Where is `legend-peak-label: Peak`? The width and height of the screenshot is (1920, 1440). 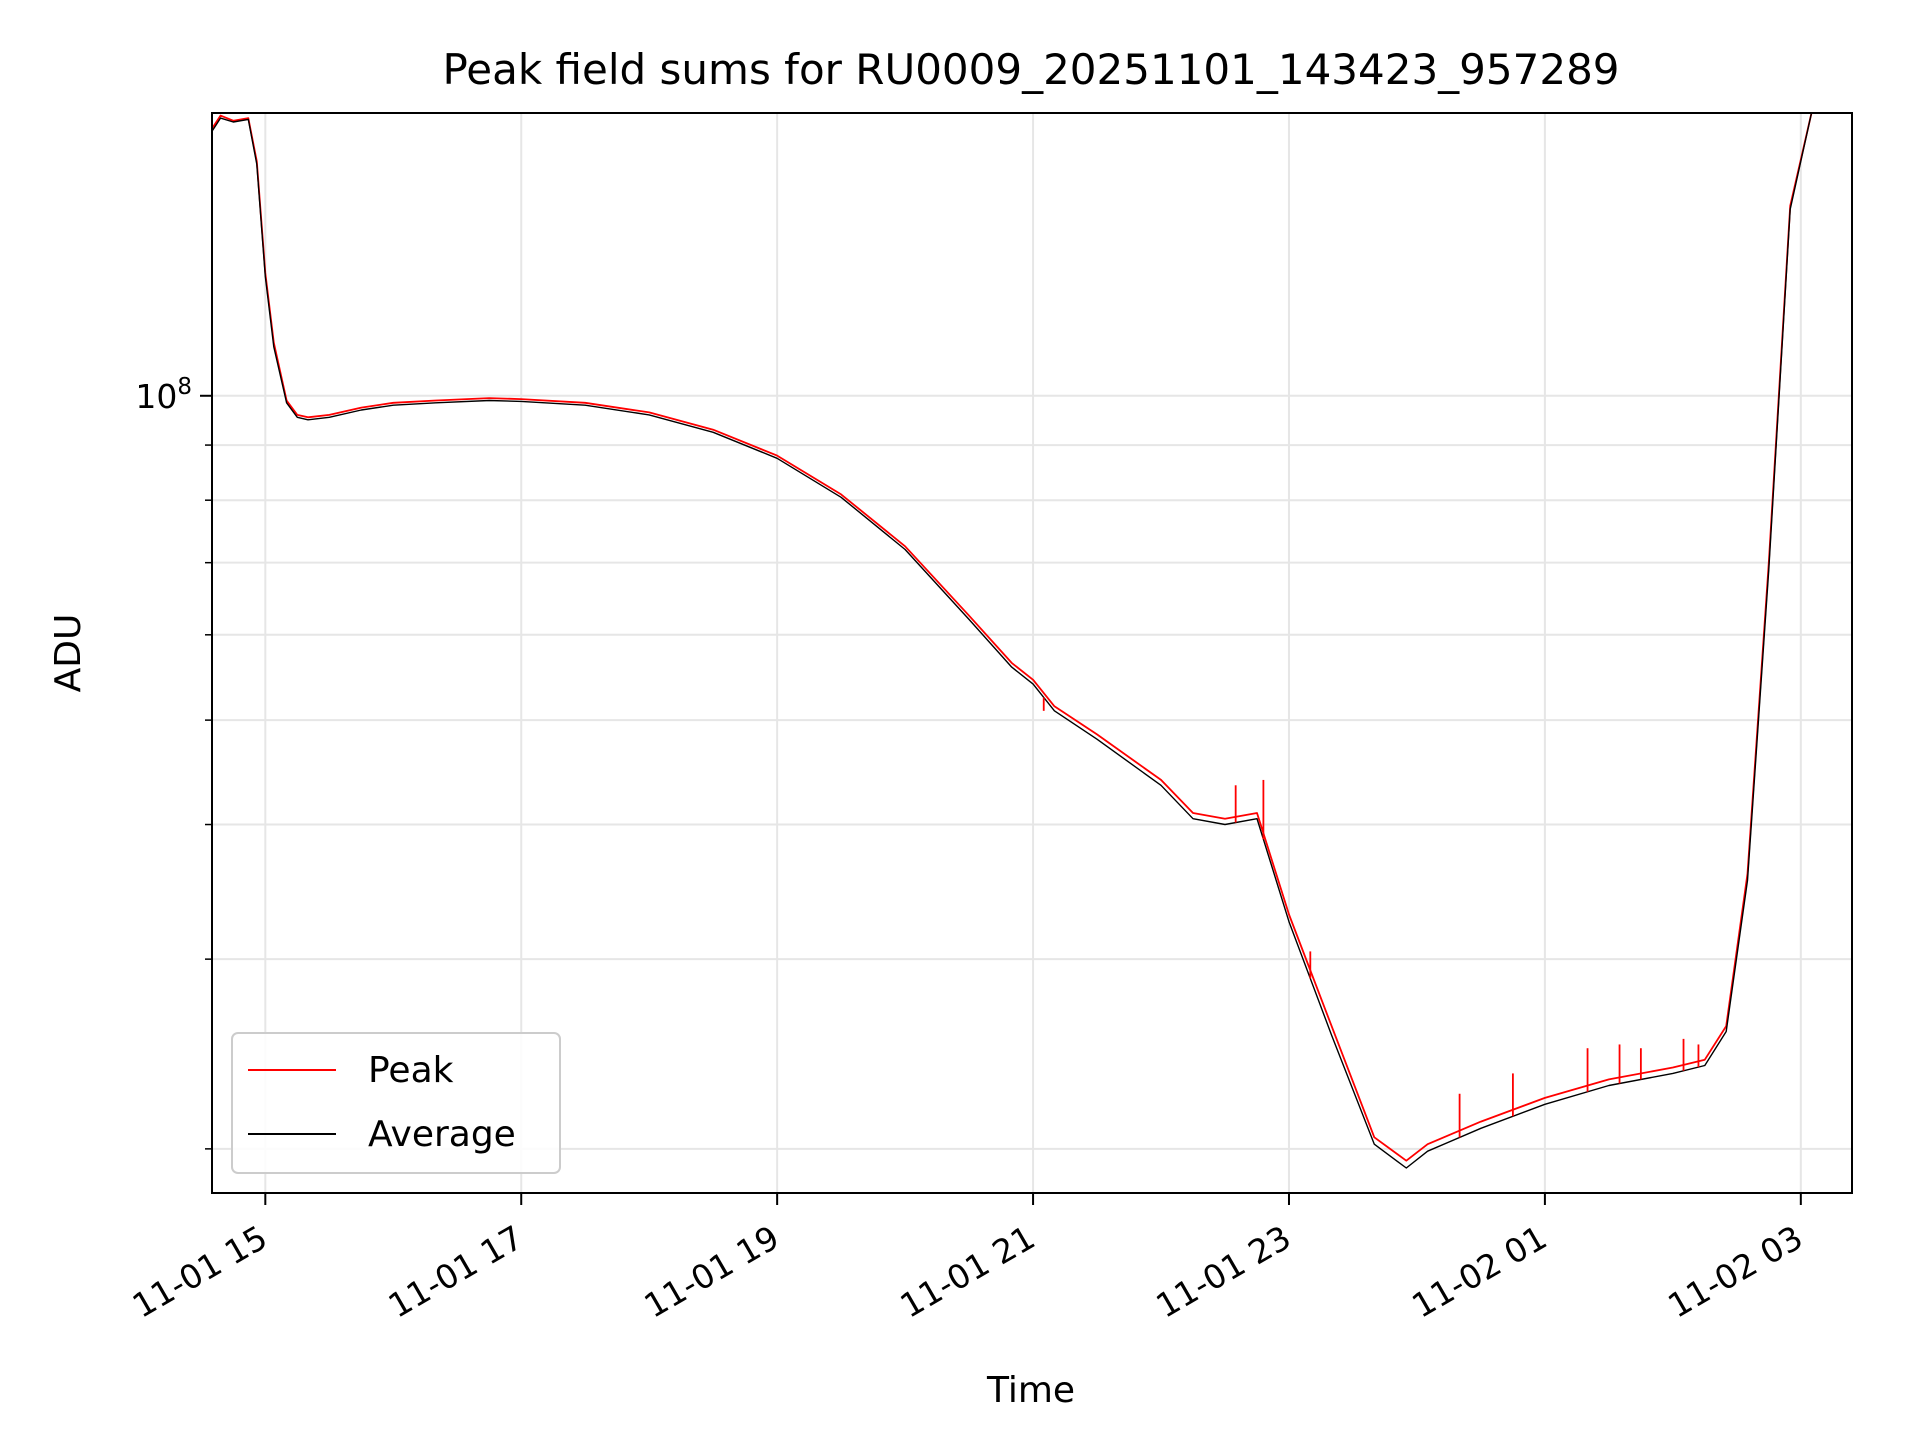
legend-peak-label: Peak is located at coordinates (411, 1070).